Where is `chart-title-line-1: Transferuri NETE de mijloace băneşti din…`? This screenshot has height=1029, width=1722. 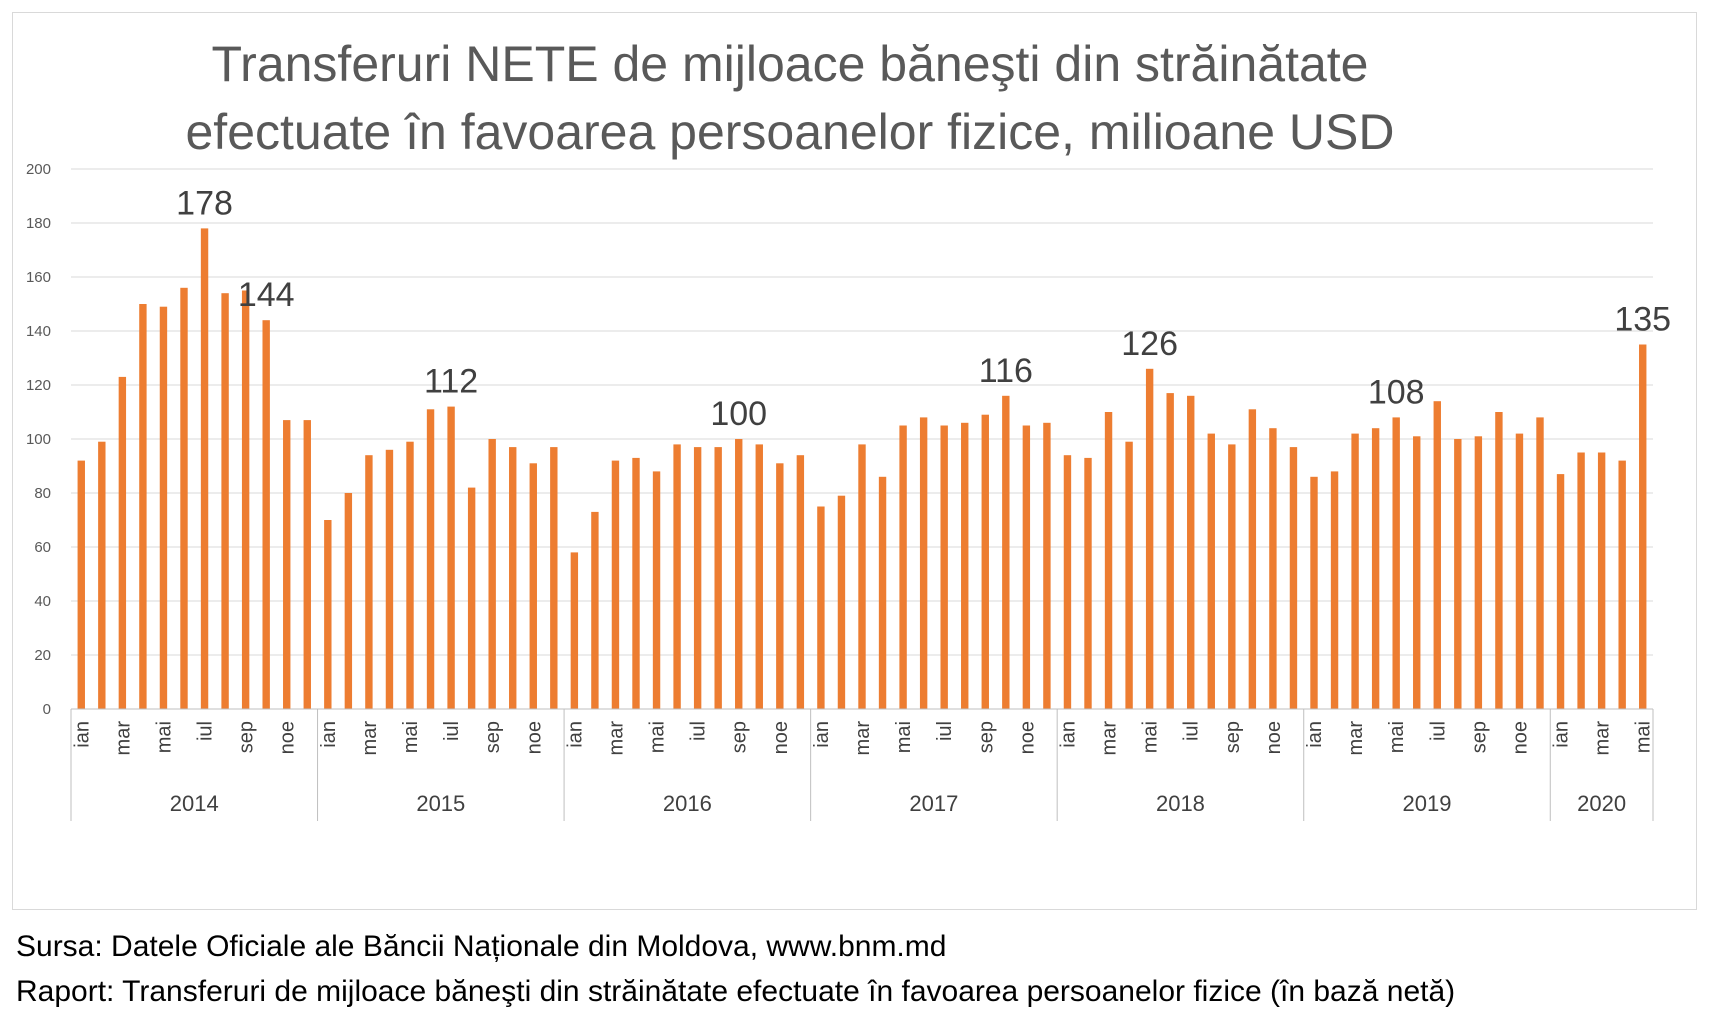
chart-title-line-1: Transferuri NETE de mijloace băneşti din… is located at coordinates (789, 64).